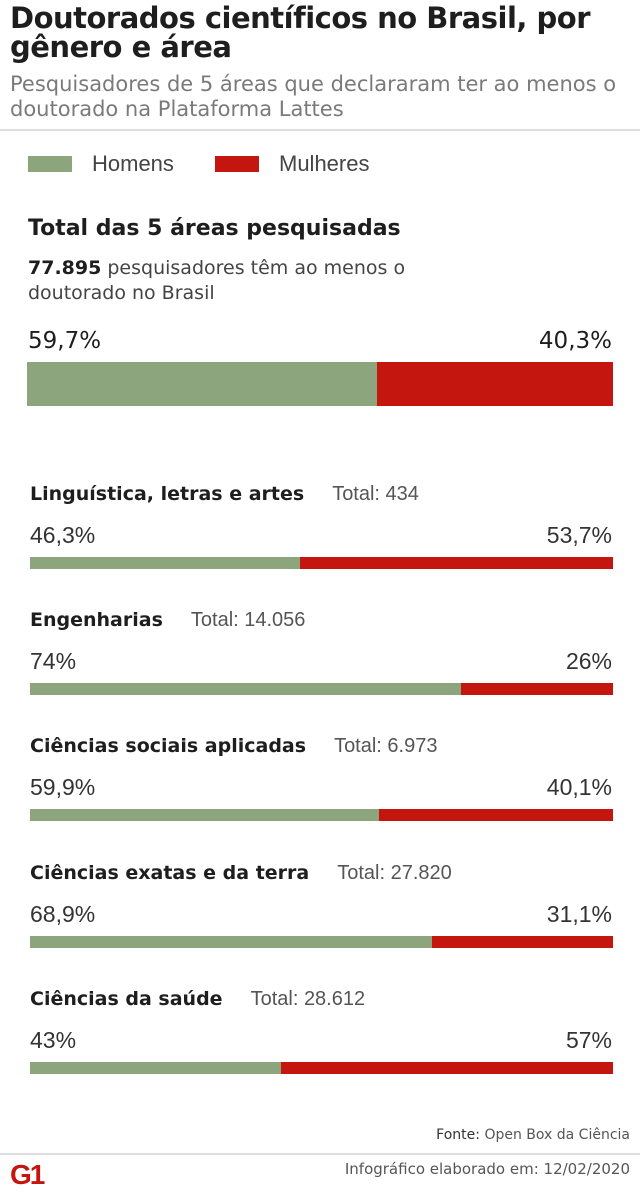 This screenshot has width=640, height=1203. I want to click on legend-mulheres: Mulheres, so click(292, 164).